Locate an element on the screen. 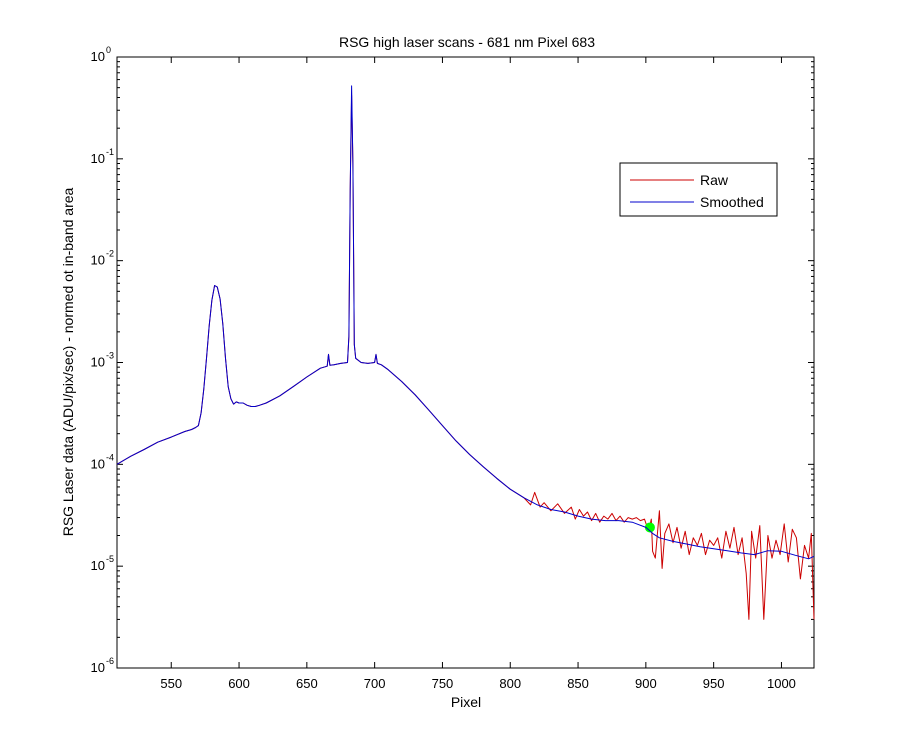 The height and width of the screenshot is (755, 900). y-tick-exponent: -3 is located at coordinates (110, 356).